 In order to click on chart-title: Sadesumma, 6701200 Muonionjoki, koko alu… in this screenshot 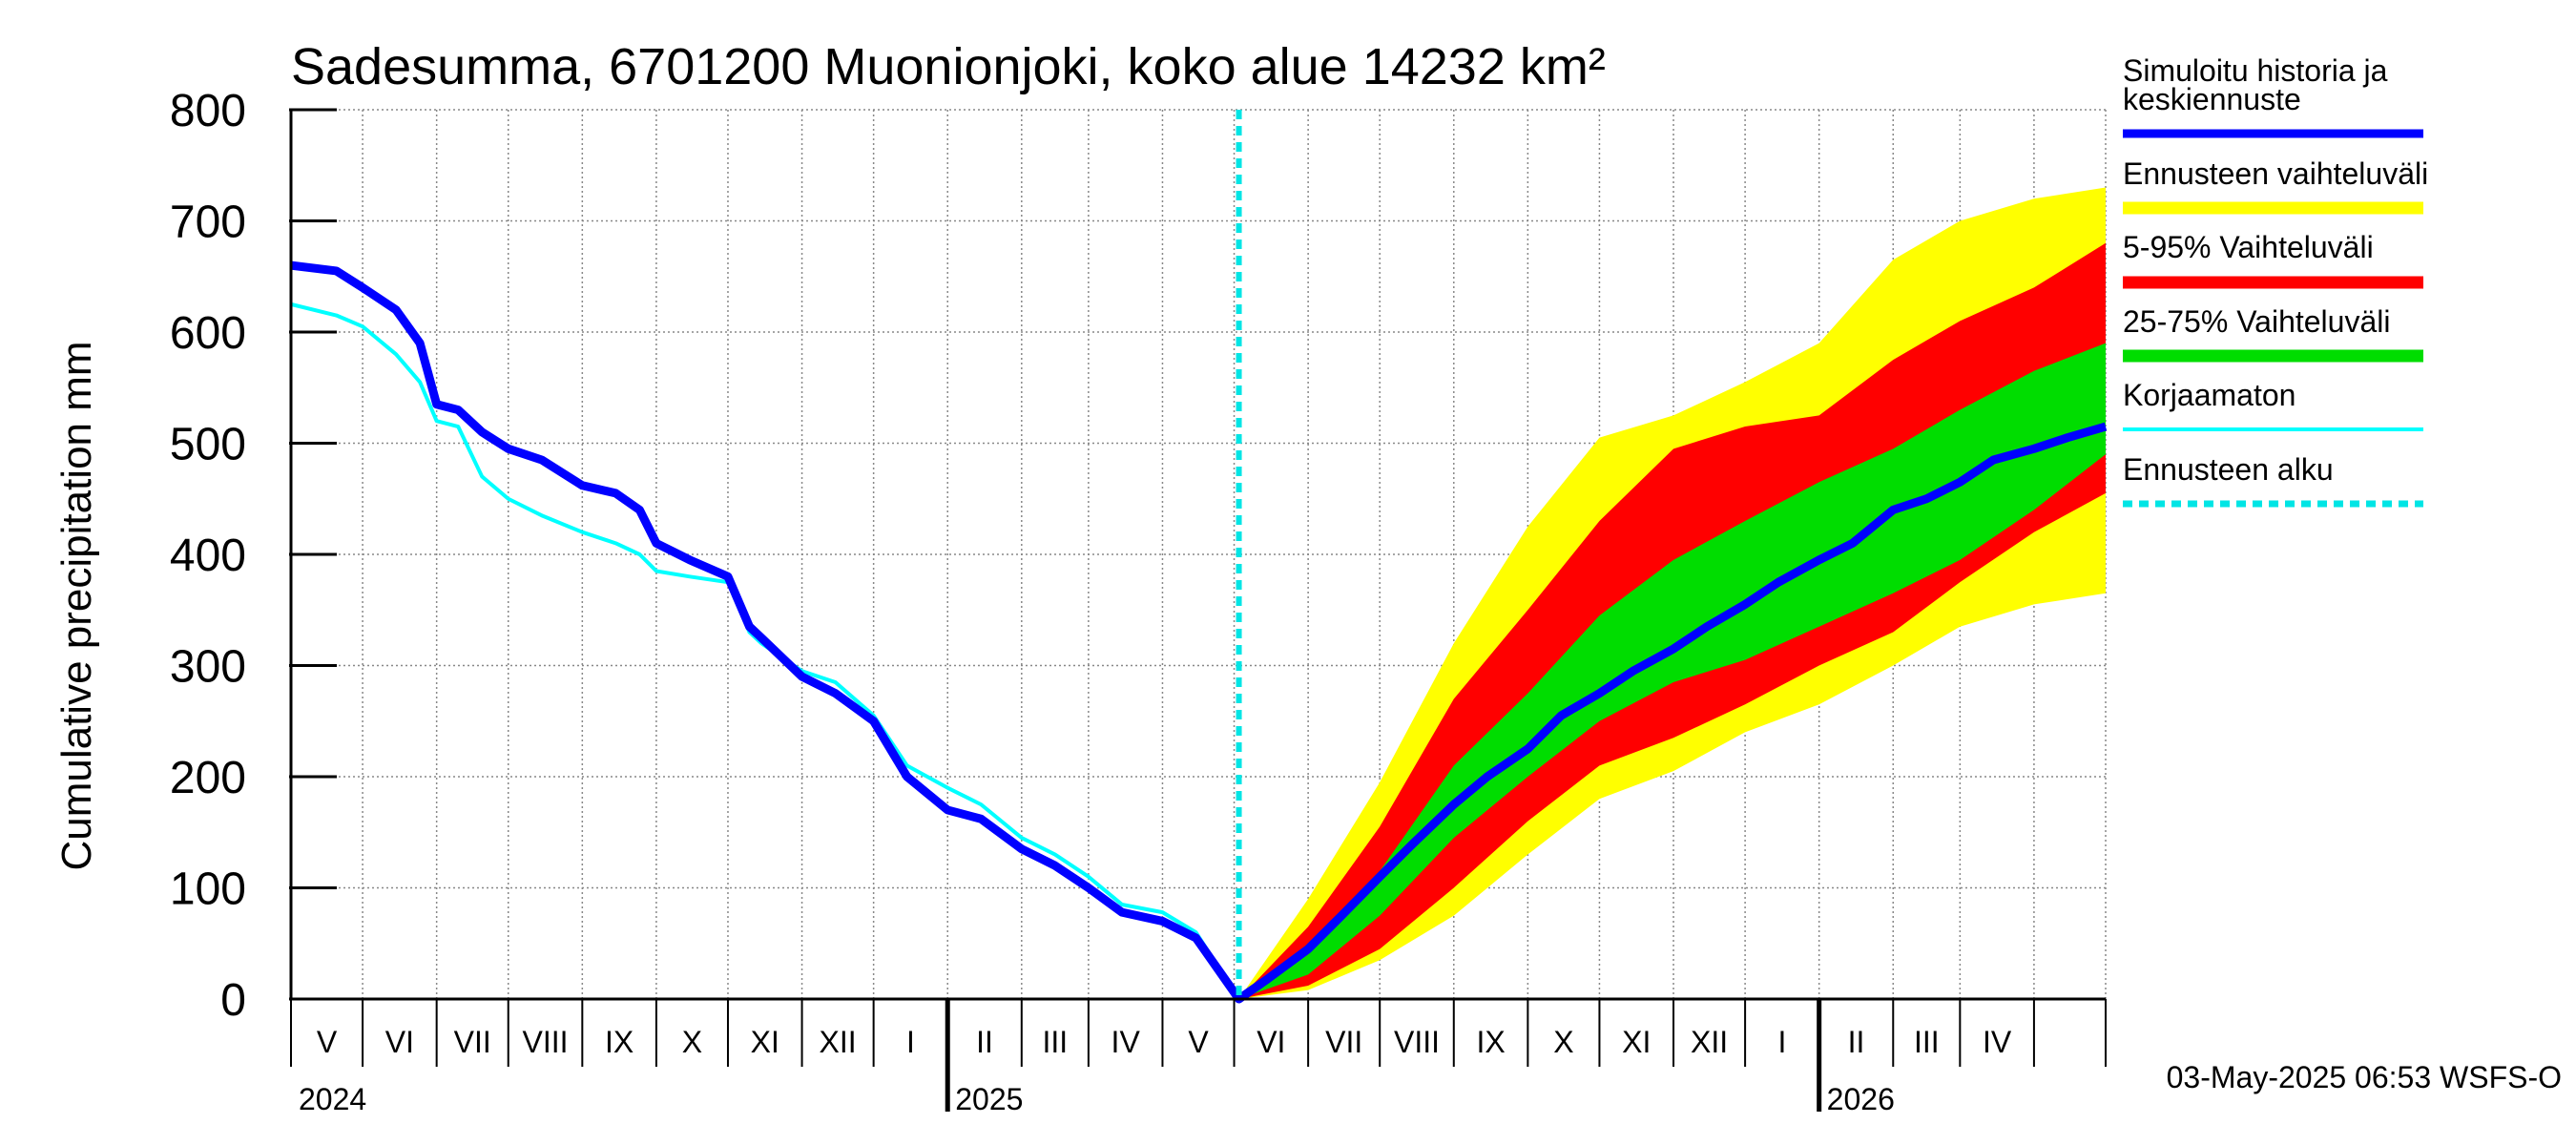, I will do `click(948, 66)`.